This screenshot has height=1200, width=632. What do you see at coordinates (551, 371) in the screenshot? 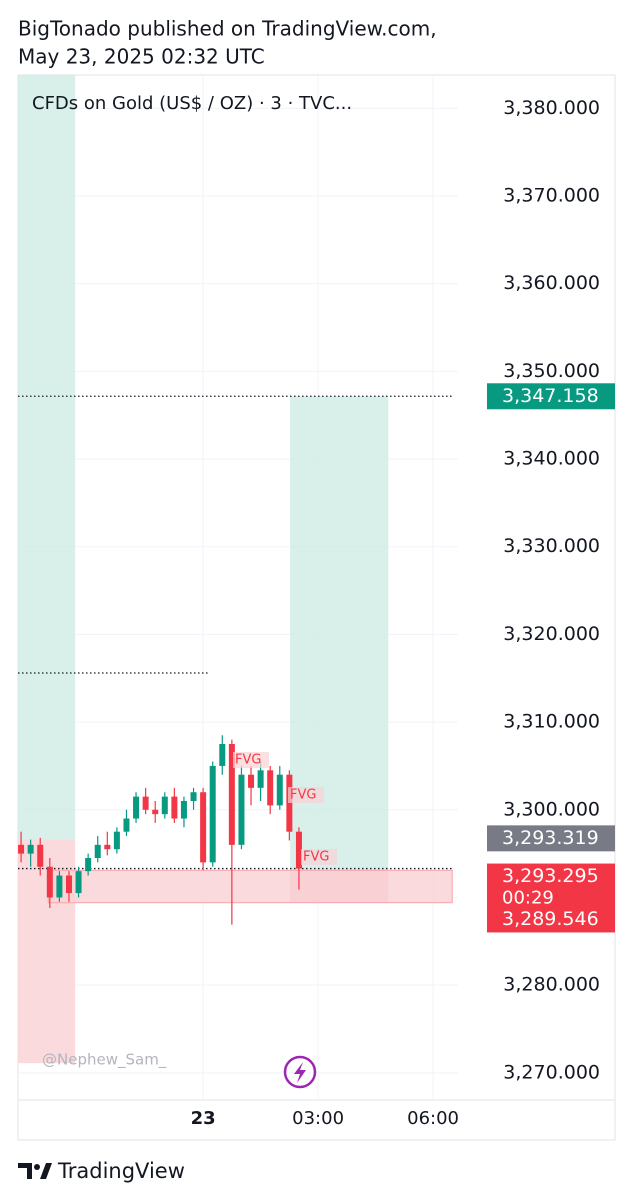
I see `y-tick-label: 3,350.000` at bounding box center [551, 371].